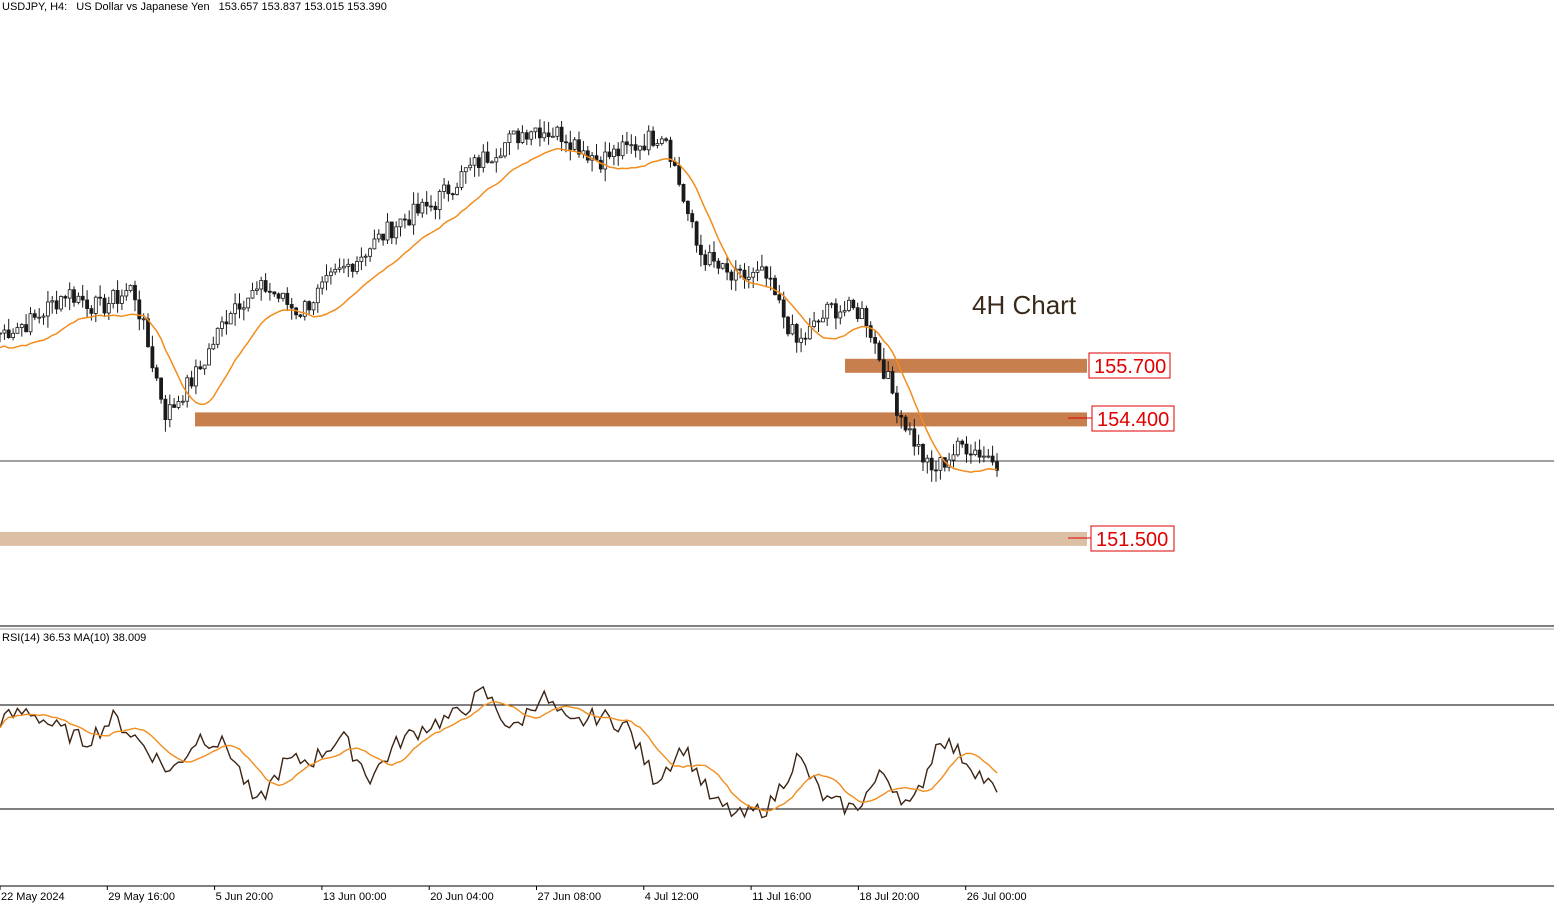  Describe the element at coordinates (499, 752) in the screenshot. I see `rsi-line` at that location.